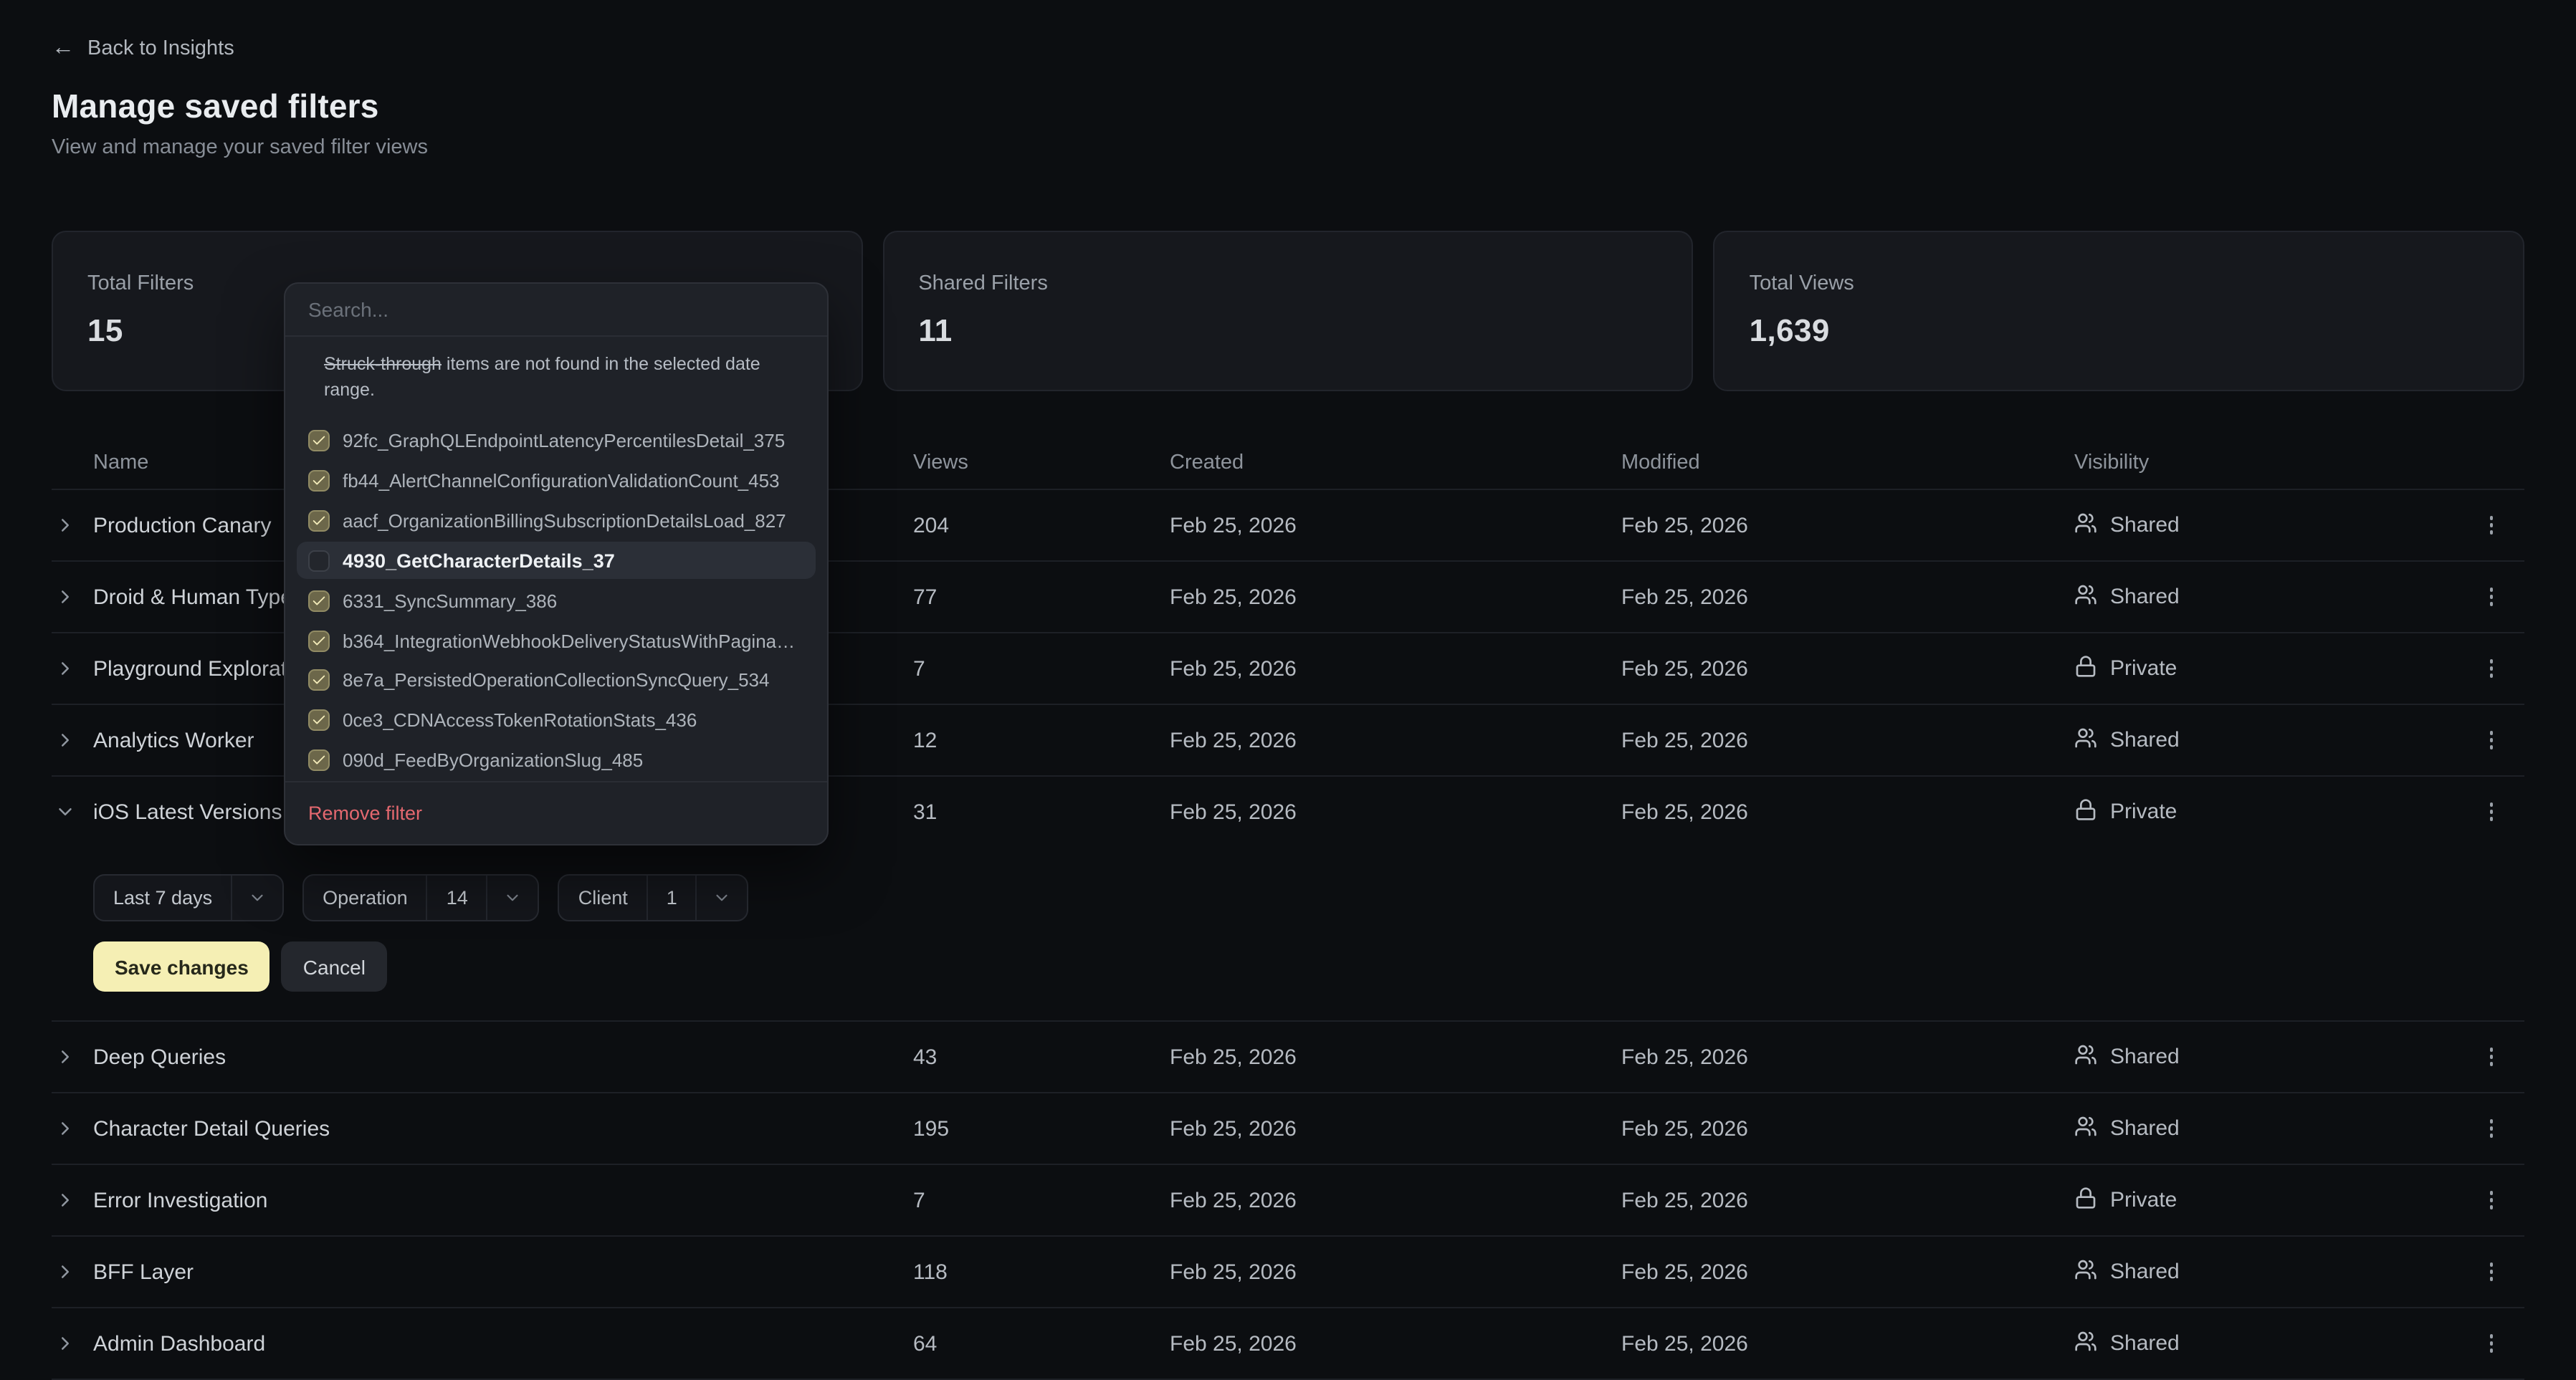  What do you see at coordinates (513, 898) in the screenshot?
I see `chip-chevron-down-icon` at bounding box center [513, 898].